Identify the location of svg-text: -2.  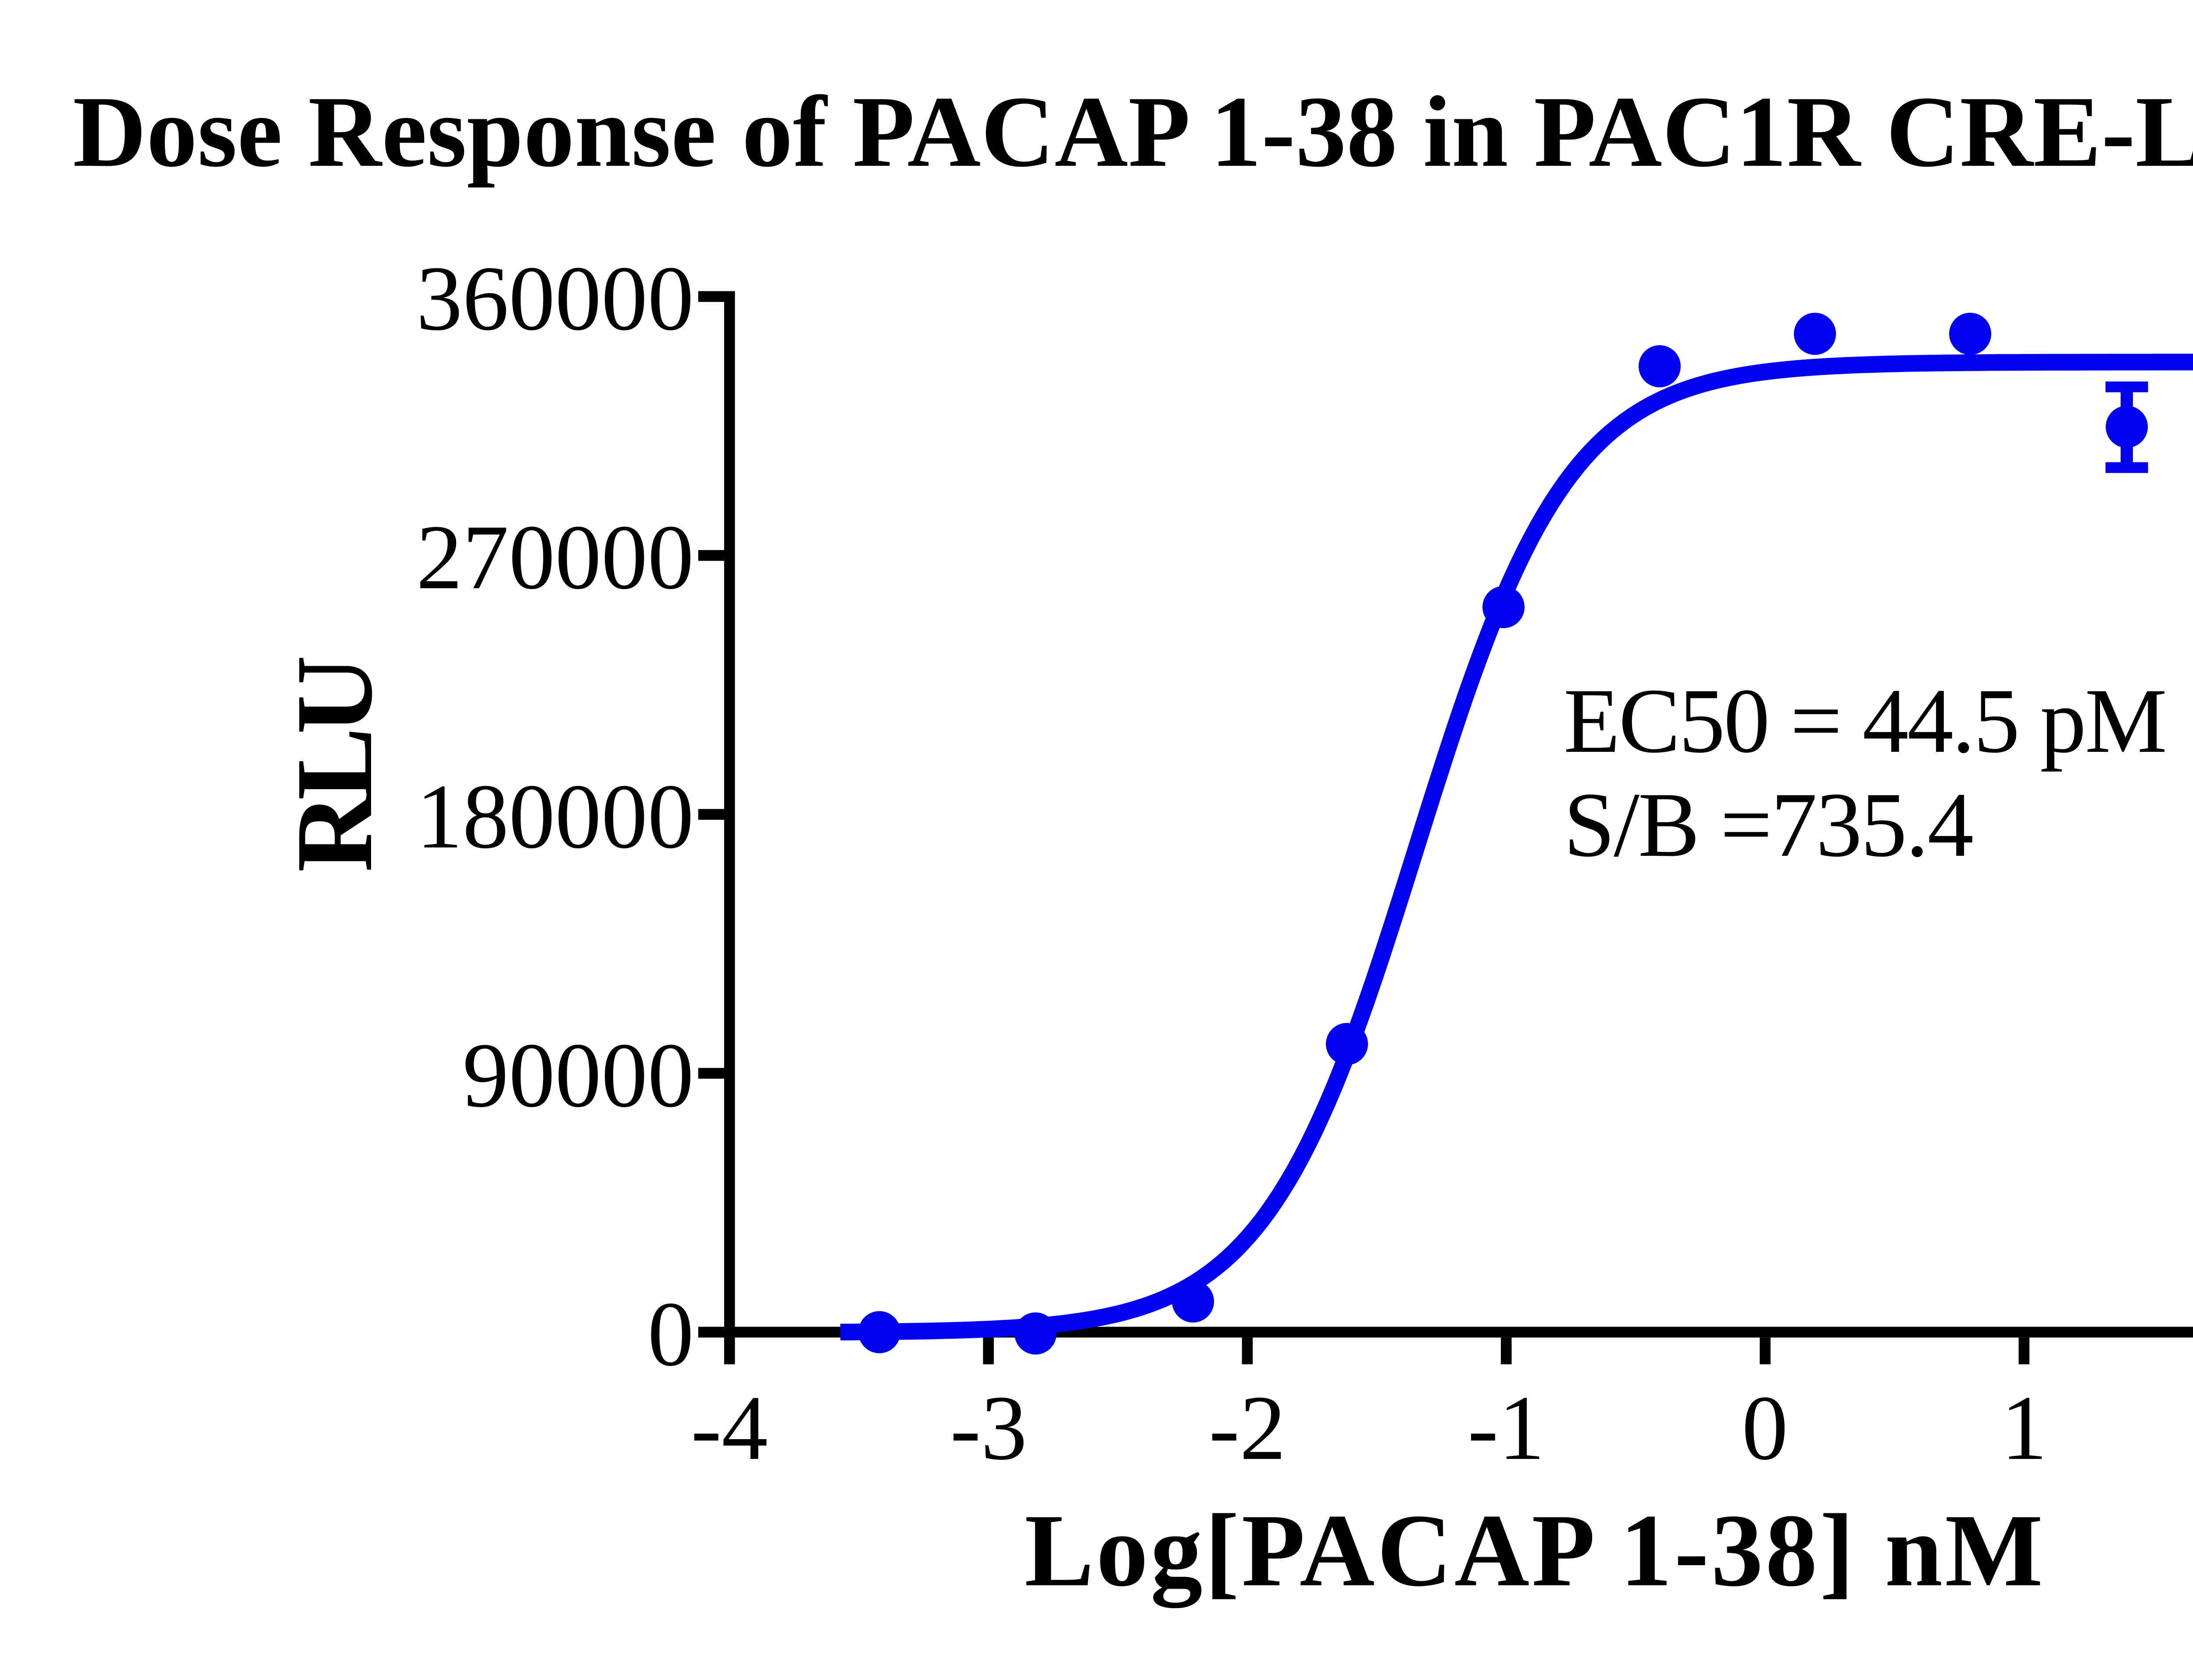
(1247, 1427).